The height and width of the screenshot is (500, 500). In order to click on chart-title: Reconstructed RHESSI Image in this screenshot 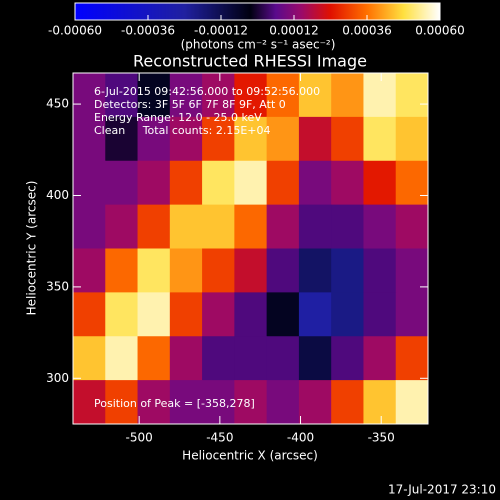, I will do `click(250, 61)`.